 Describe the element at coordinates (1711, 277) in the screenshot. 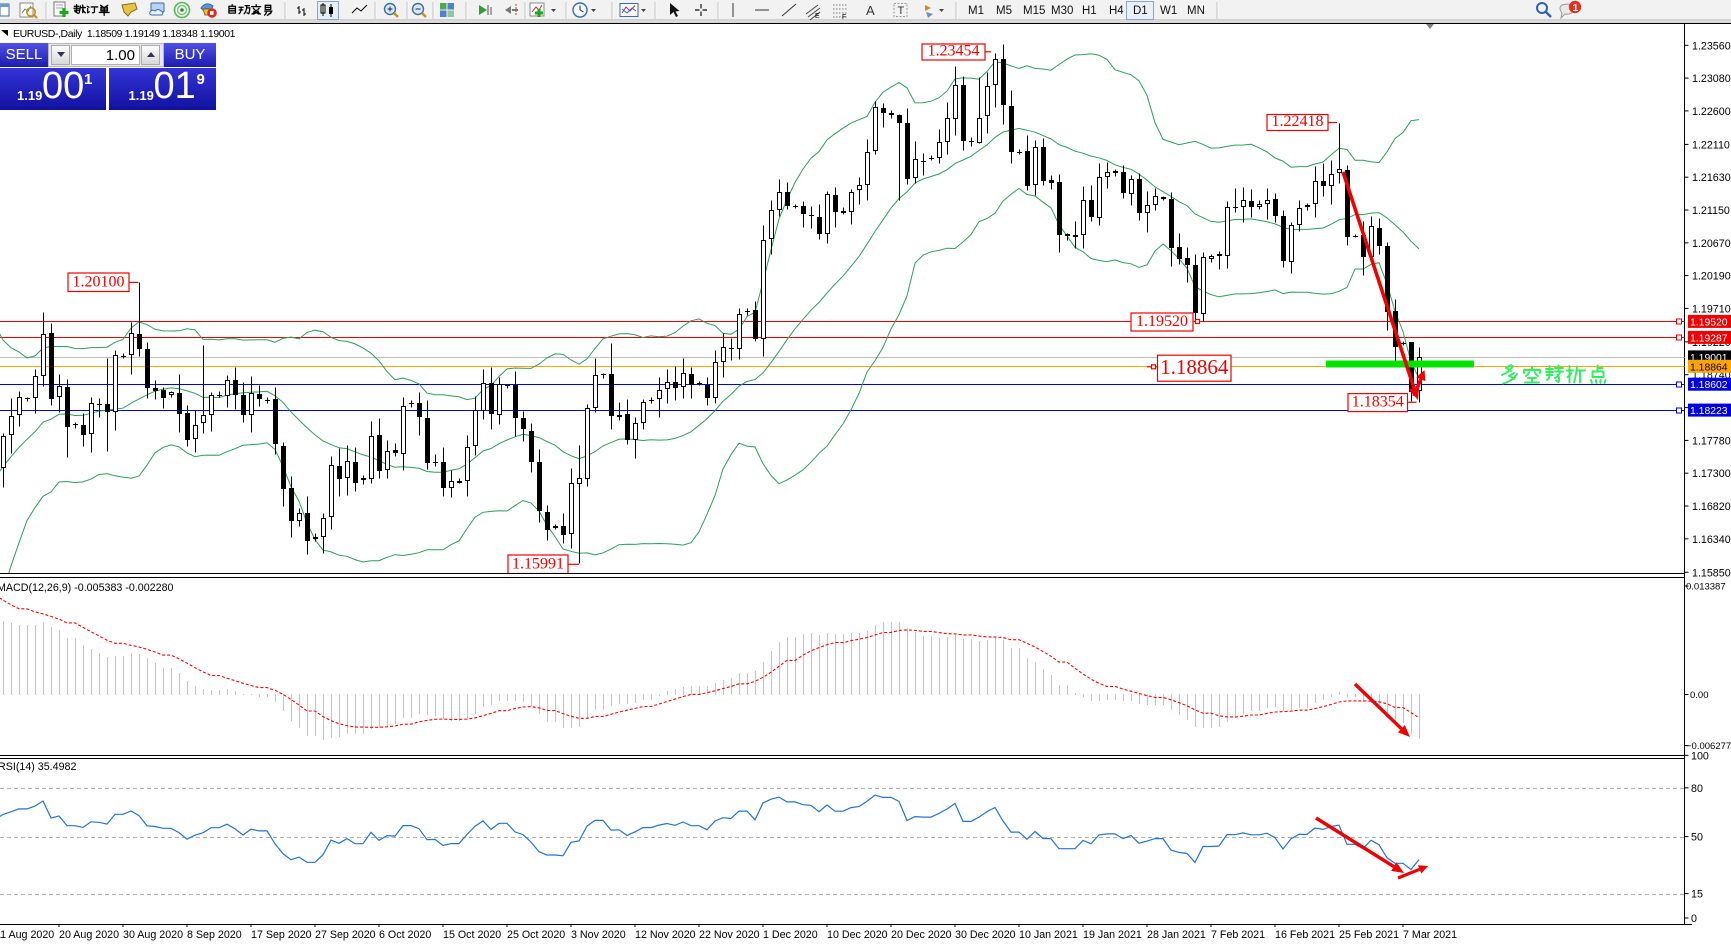

I see `svg-text: 1.20190` at that location.